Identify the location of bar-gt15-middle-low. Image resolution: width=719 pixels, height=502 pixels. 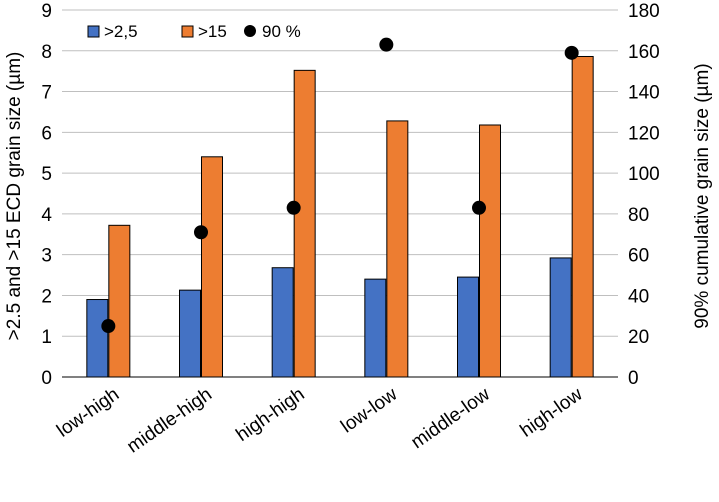
(490, 251).